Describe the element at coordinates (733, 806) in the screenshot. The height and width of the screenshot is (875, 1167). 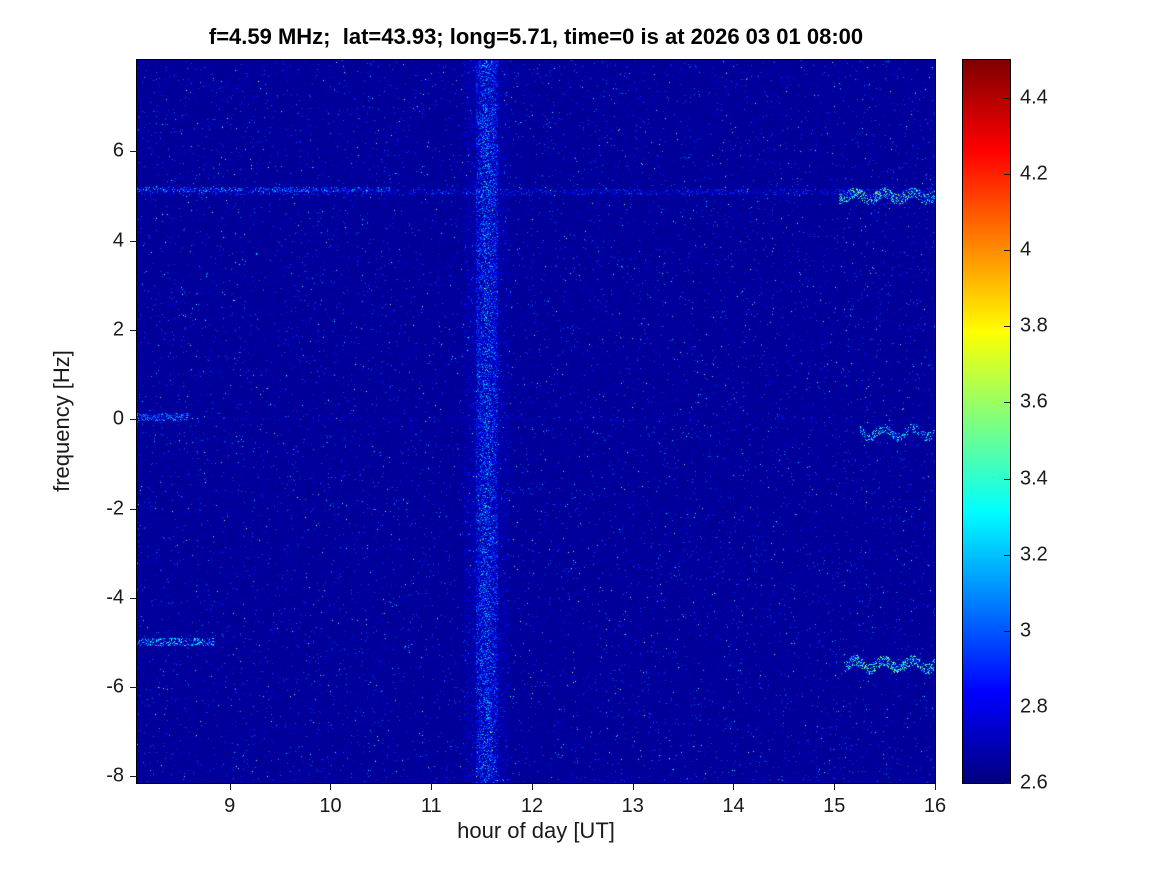
I see `x-tick-label: 14` at that location.